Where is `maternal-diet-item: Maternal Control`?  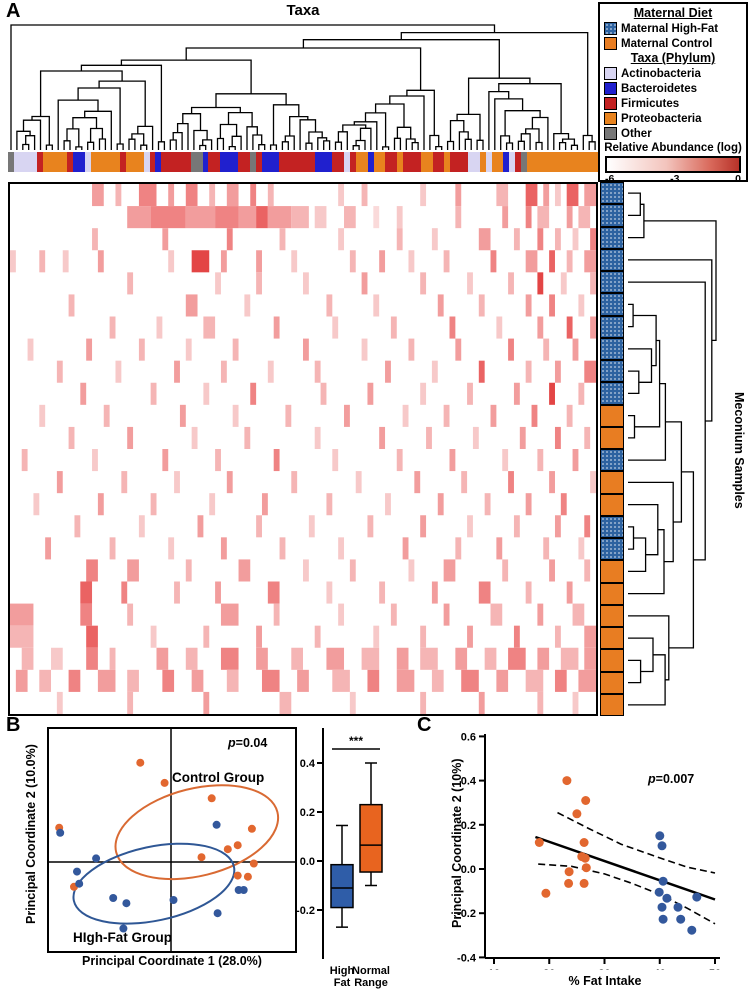
maternal-diet-item: Maternal Control is located at coordinates (673, 43).